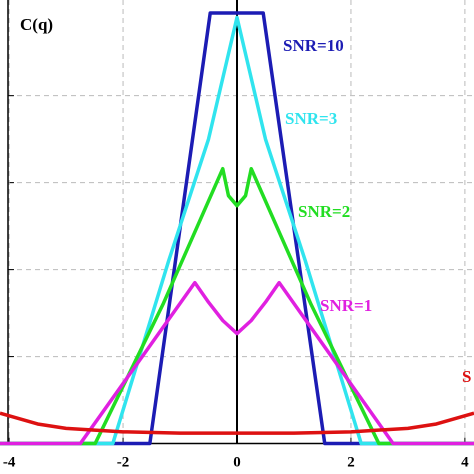 The width and height of the screenshot is (474, 474). Describe the element at coordinates (9, 462) in the screenshot. I see `x-tick-label: -4` at that location.